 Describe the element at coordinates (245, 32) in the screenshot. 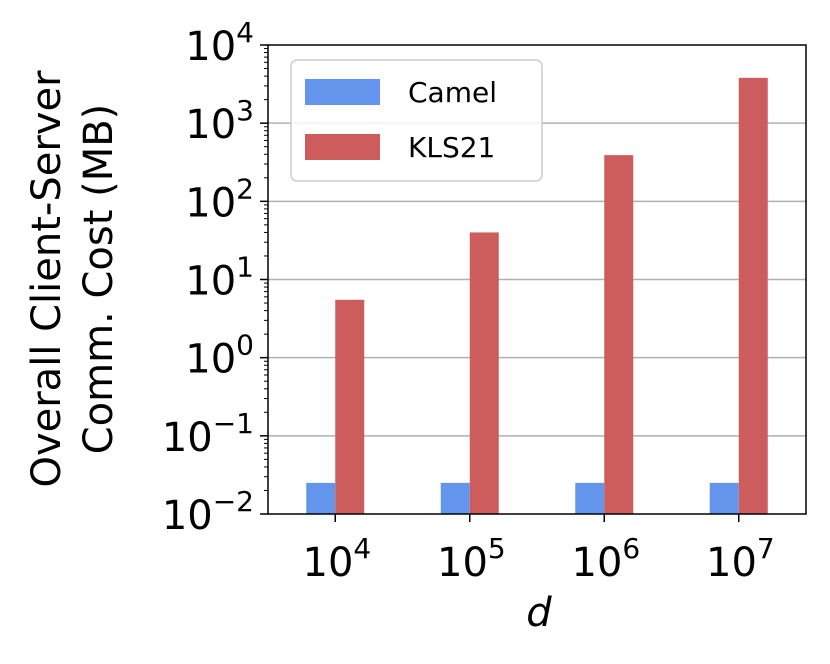

I see `y-tick-label-exponent: 4` at that location.